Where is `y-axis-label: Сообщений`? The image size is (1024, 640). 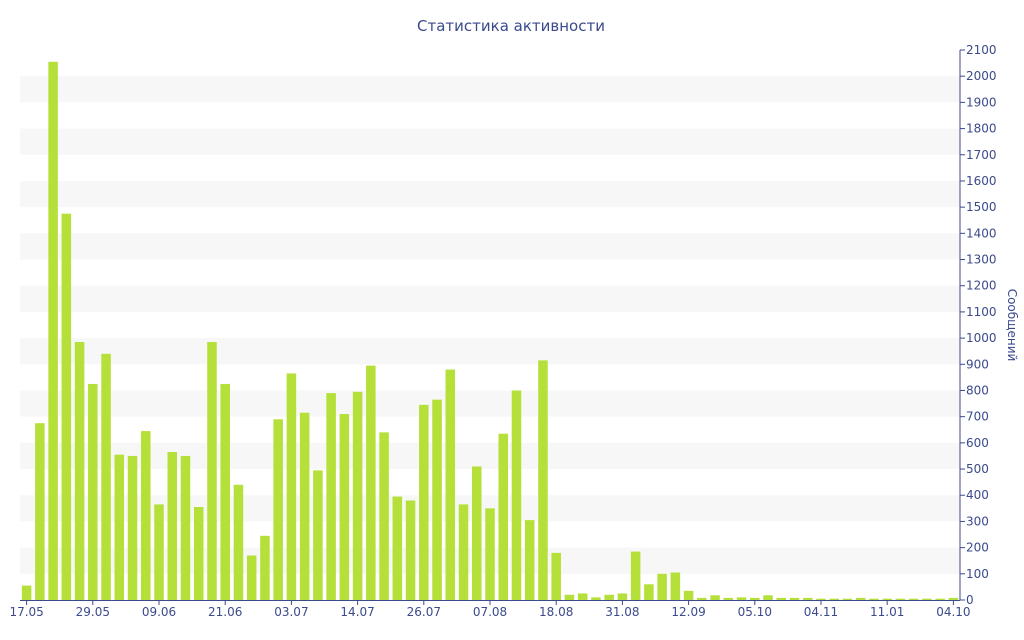 y-axis-label: Сообщений is located at coordinates (1012, 325).